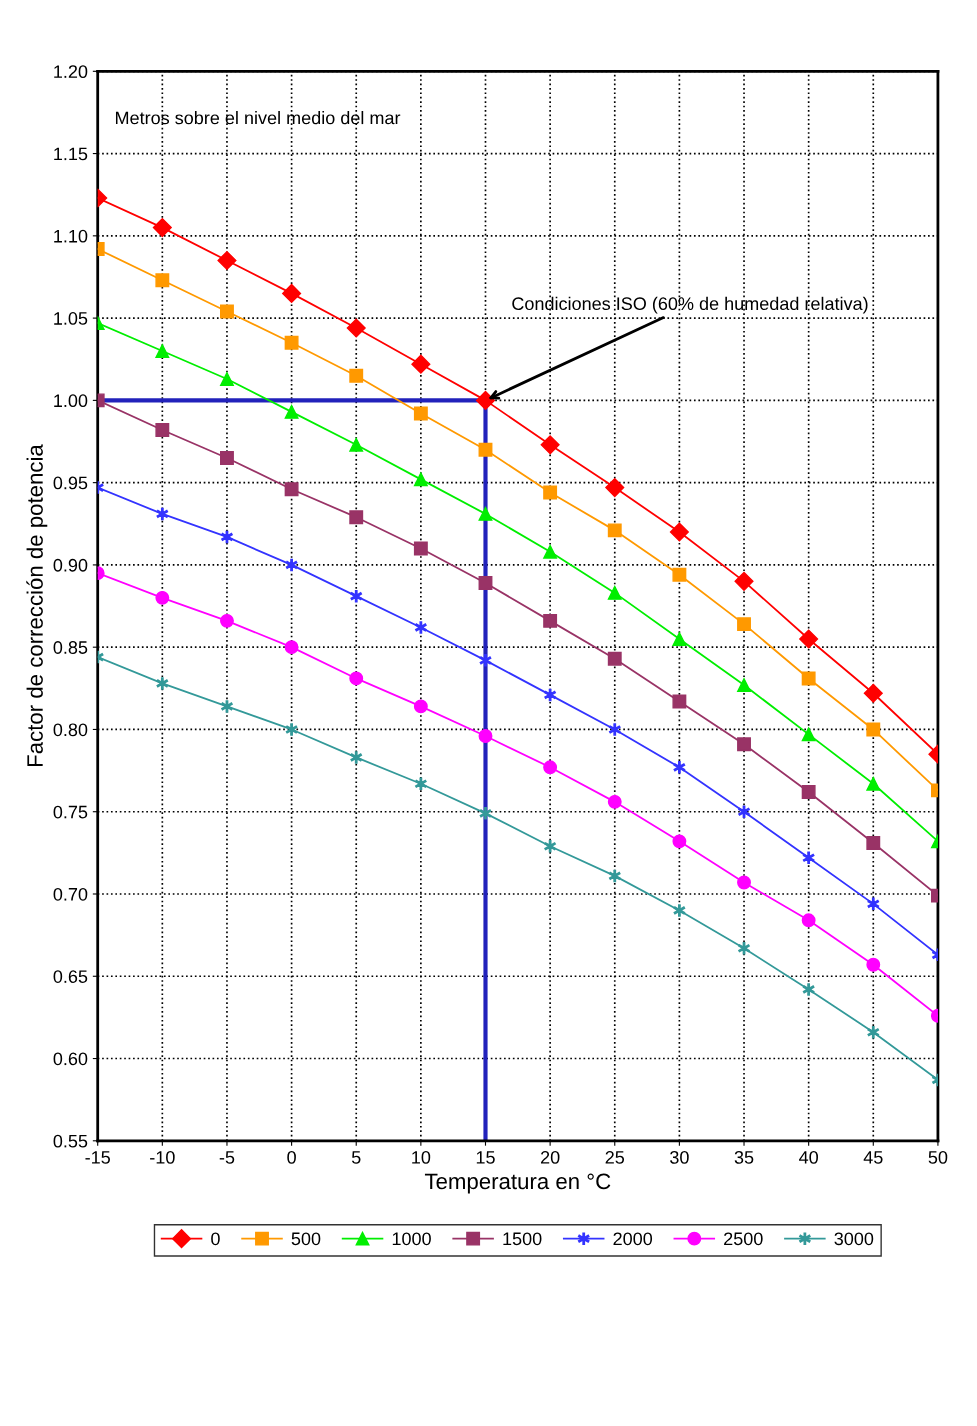 This screenshot has width=977, height=1426. Describe the element at coordinates (938, 1157) in the screenshot. I see `x-tick-label: 50` at that location.